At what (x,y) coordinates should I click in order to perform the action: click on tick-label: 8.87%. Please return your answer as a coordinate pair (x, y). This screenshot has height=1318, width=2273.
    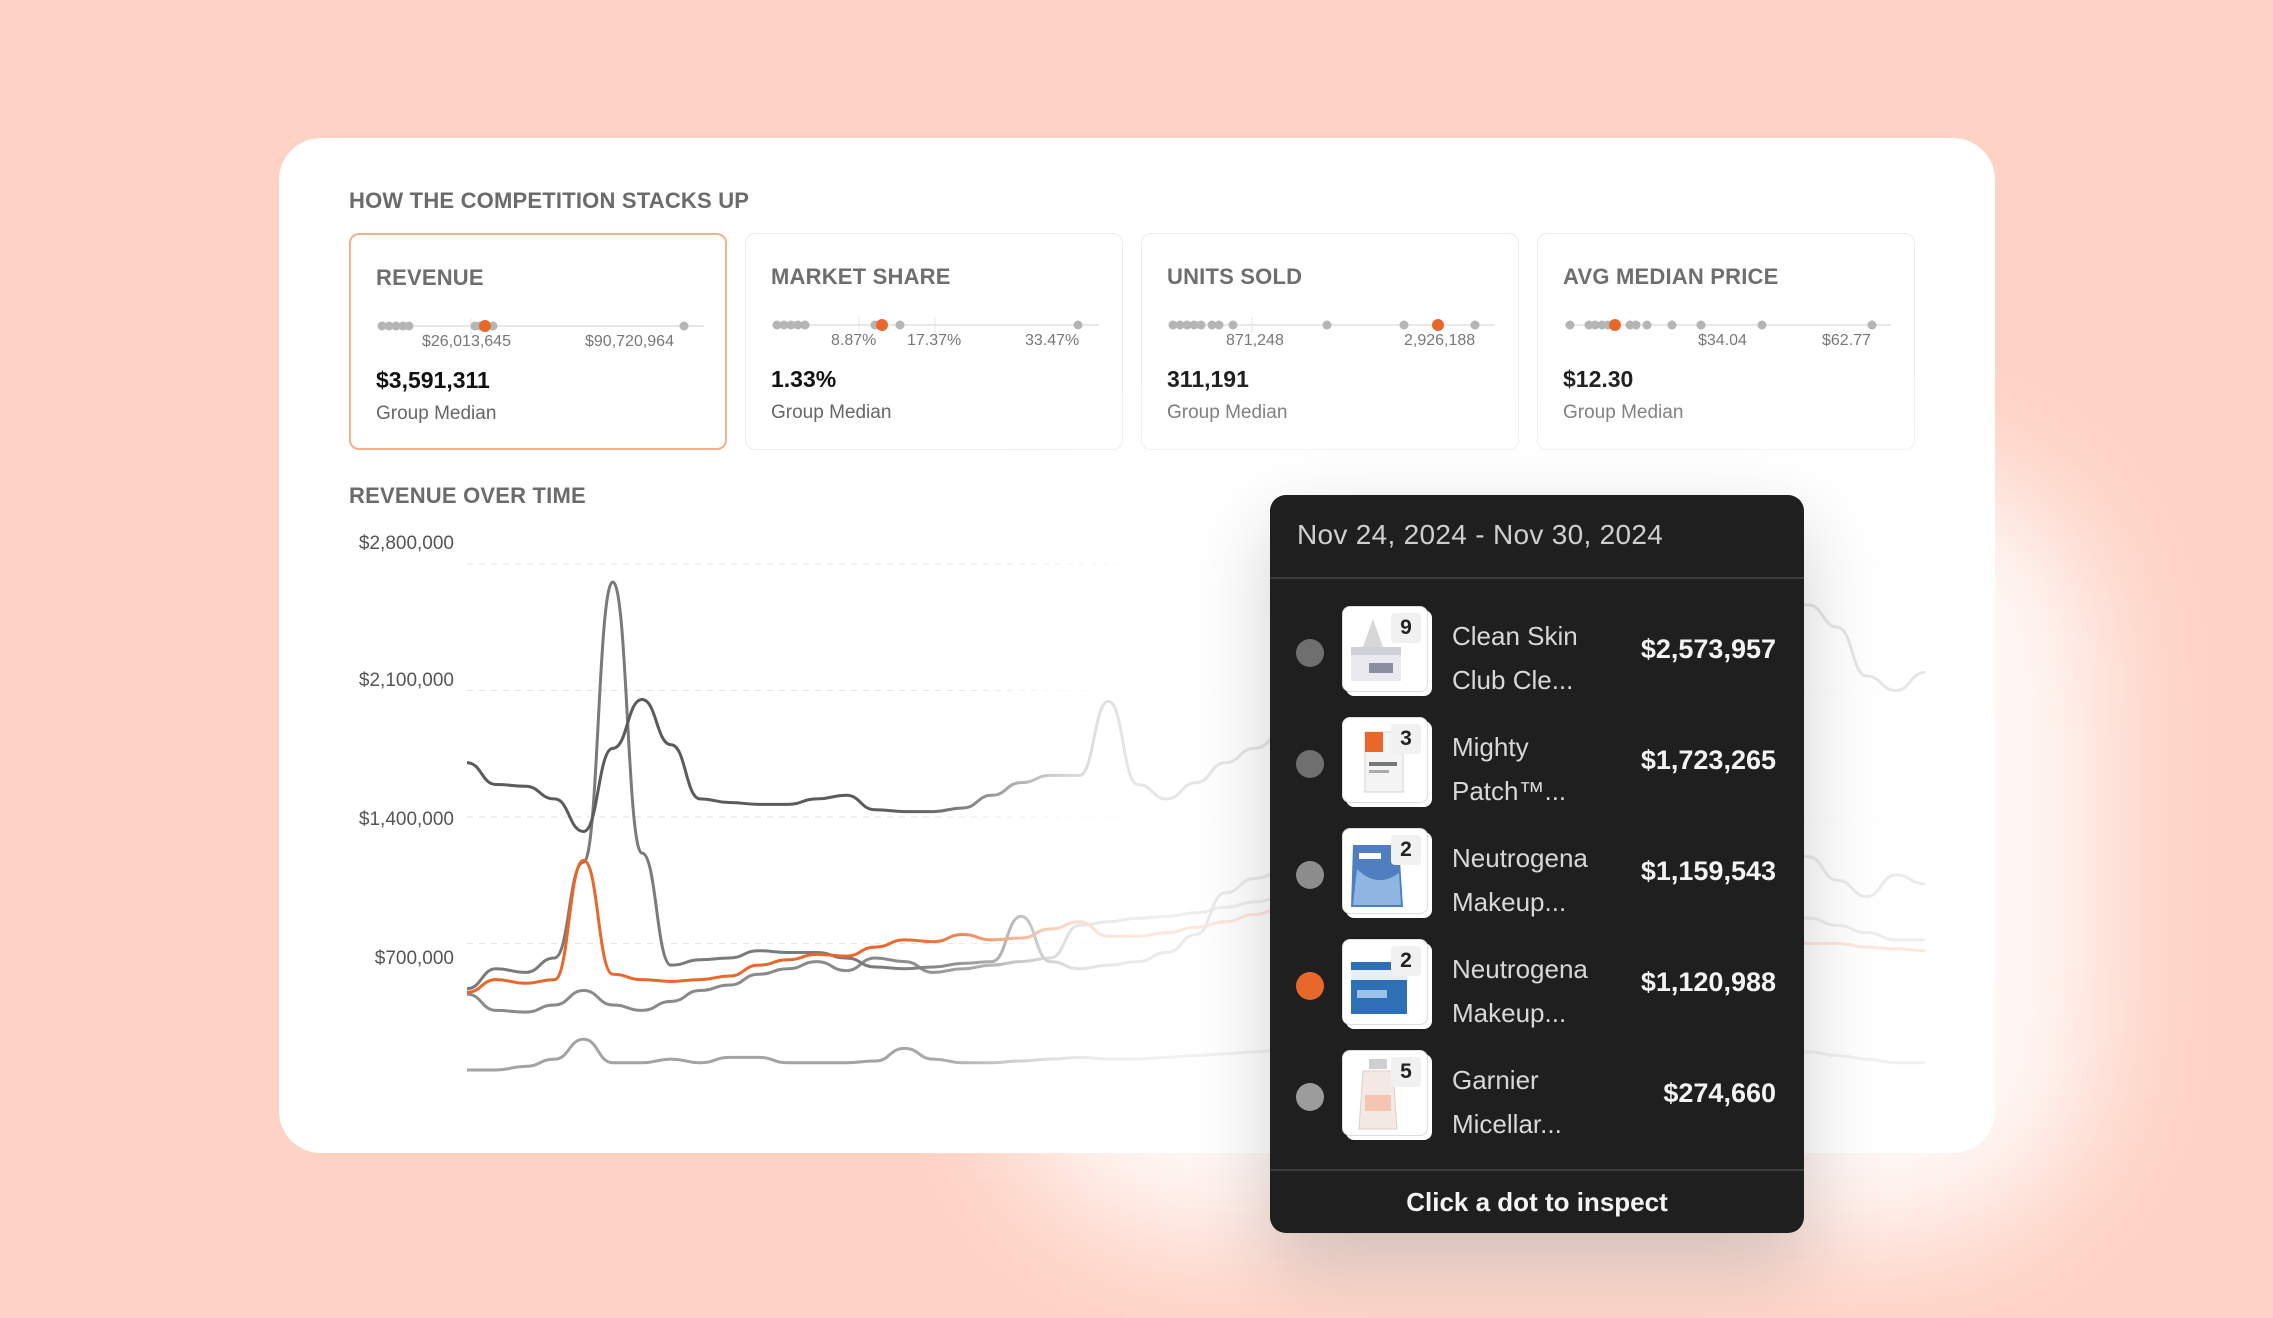
    Looking at the image, I should click on (854, 340).